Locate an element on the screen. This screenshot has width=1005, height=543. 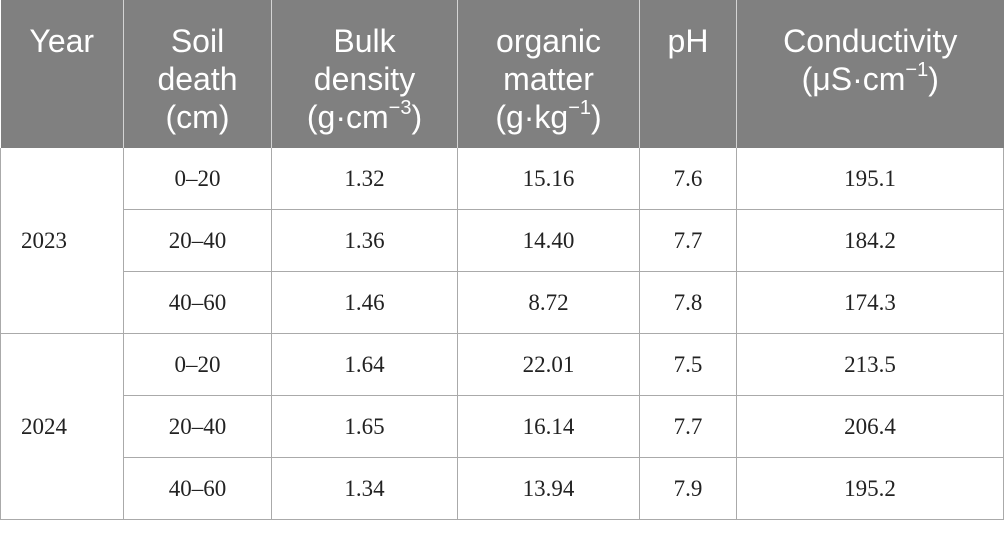
bulk-density-cell: 1.64 is located at coordinates (364, 364).